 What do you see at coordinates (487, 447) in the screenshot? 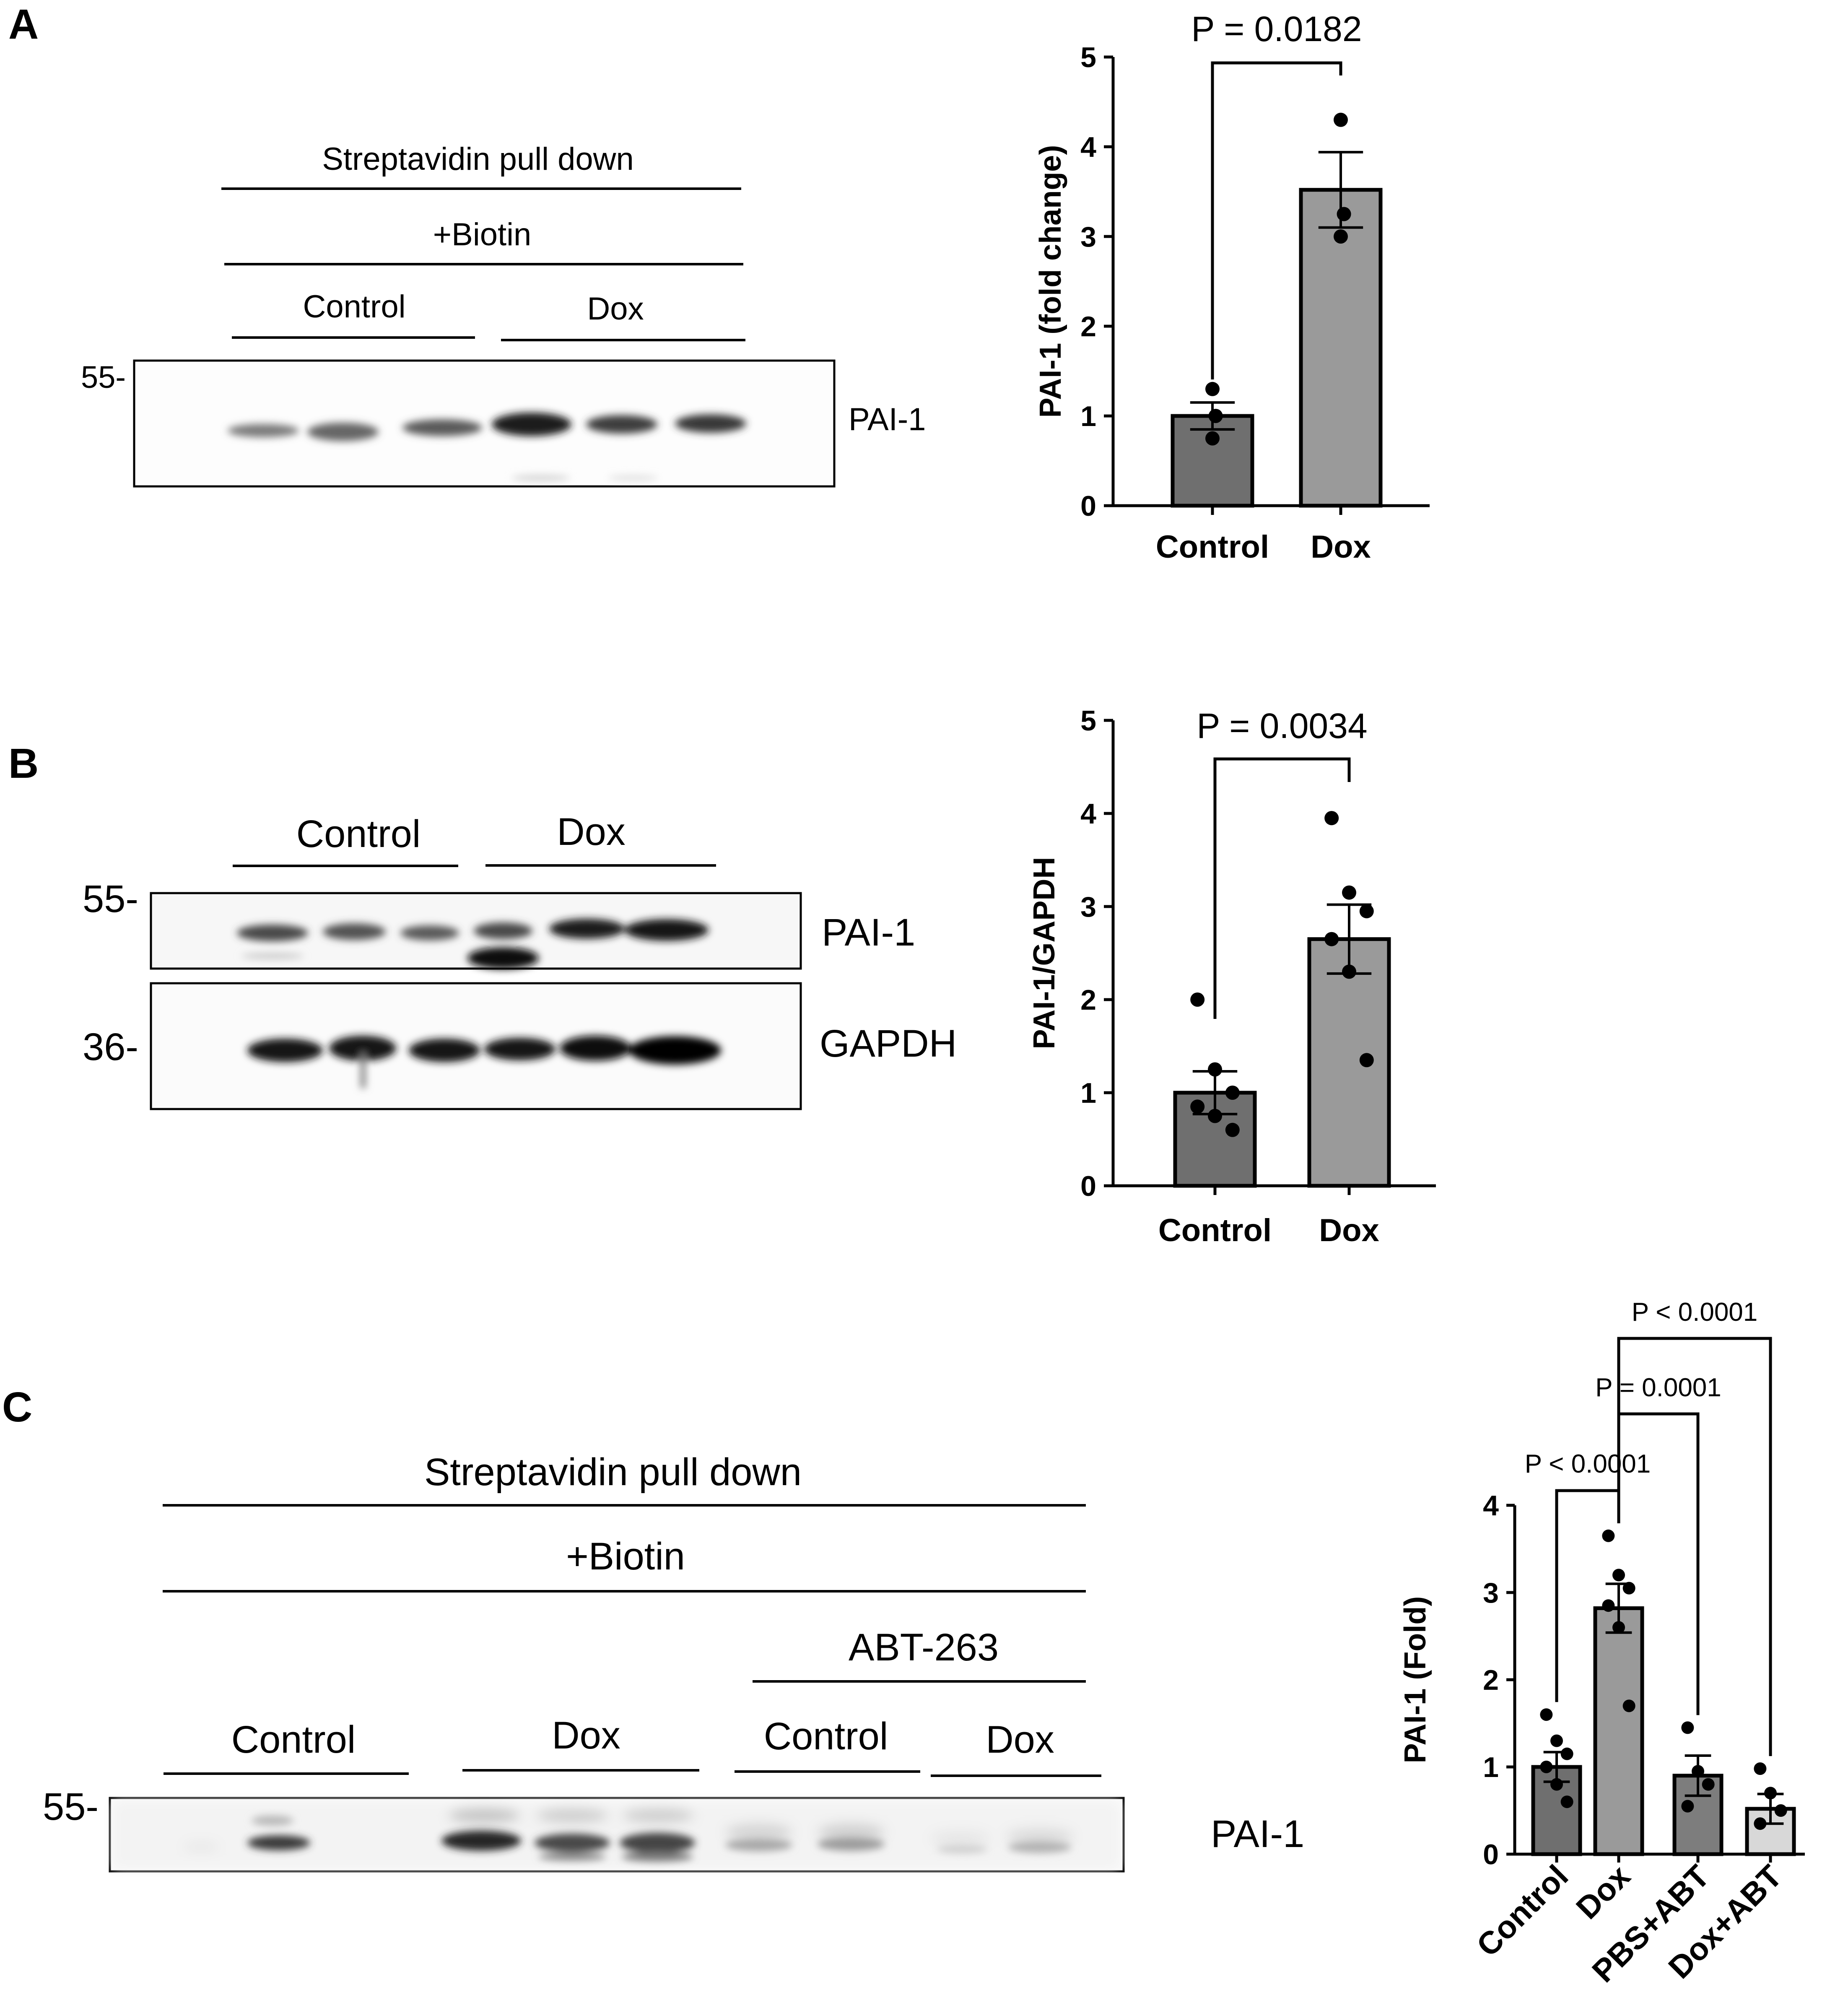
I see `blot-a-bands` at bounding box center [487, 447].